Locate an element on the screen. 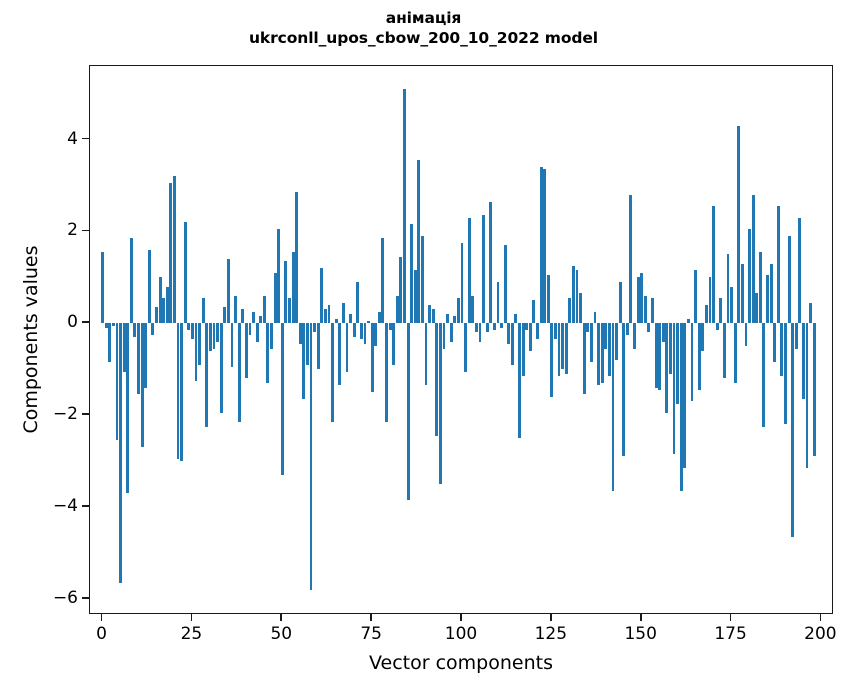 This screenshot has height=696, width=847. x-tick-label: 175 is located at coordinates (730, 634).